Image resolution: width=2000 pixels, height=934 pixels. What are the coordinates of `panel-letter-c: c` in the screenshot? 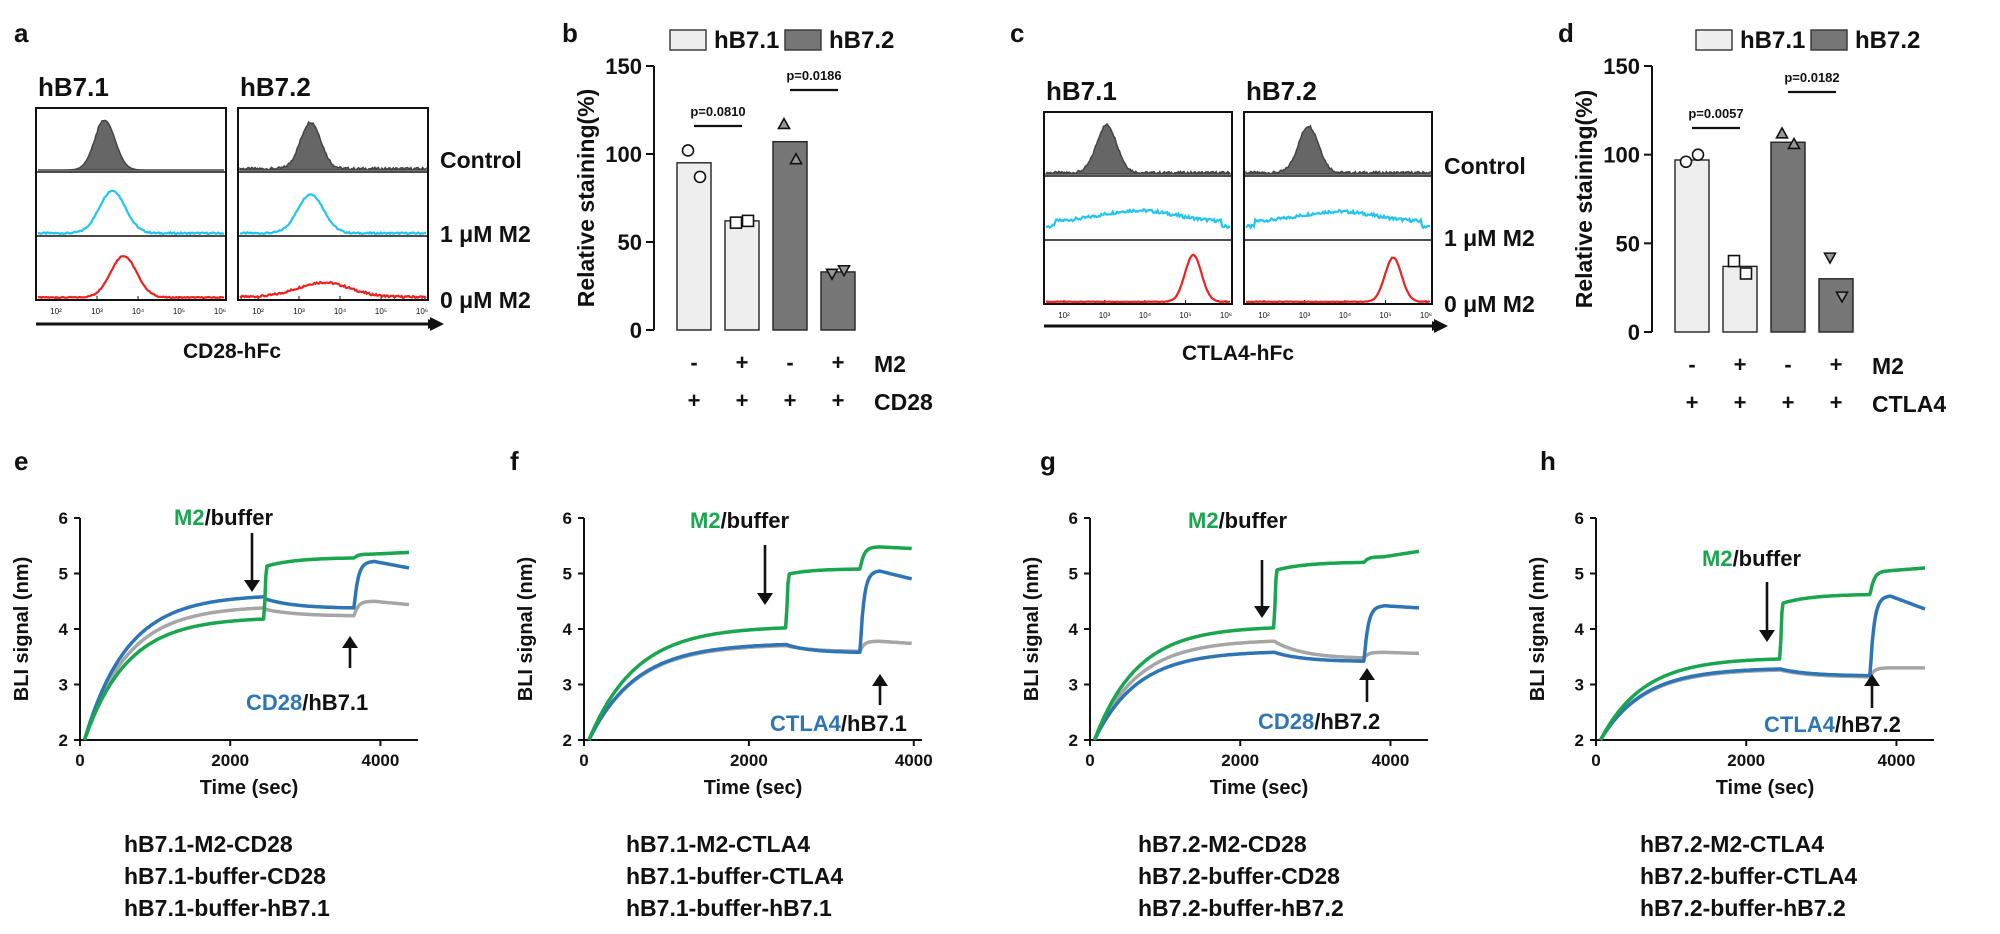 It's located at (1017, 33).